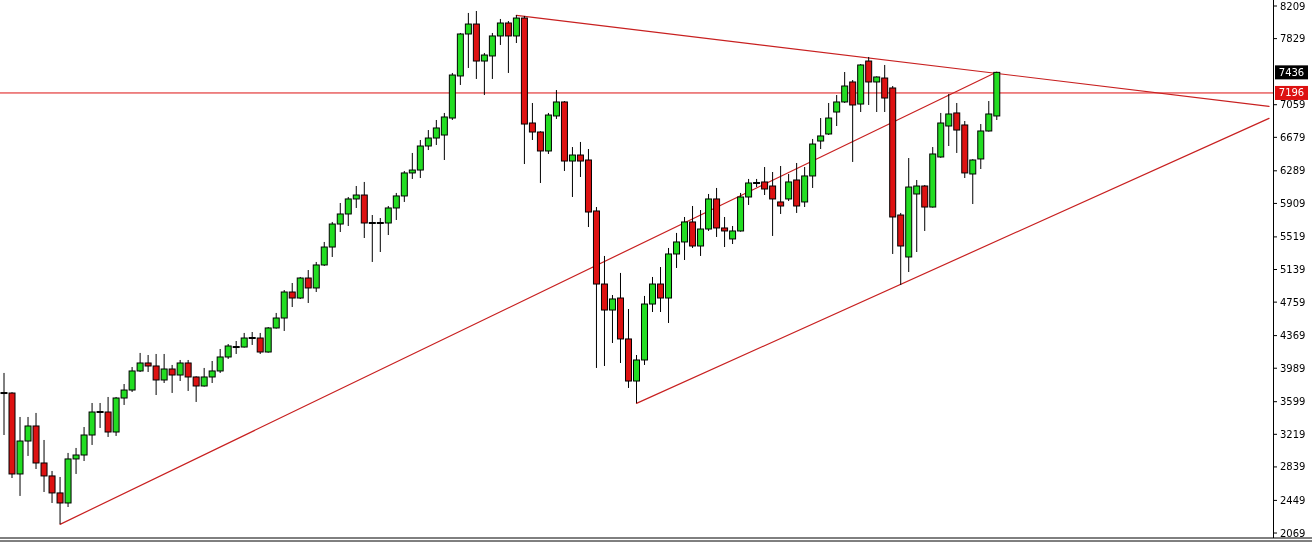 The image size is (1312, 544). What do you see at coordinates (1293, 137) in the screenshot?
I see `y-tick-label: 6679` at bounding box center [1293, 137].